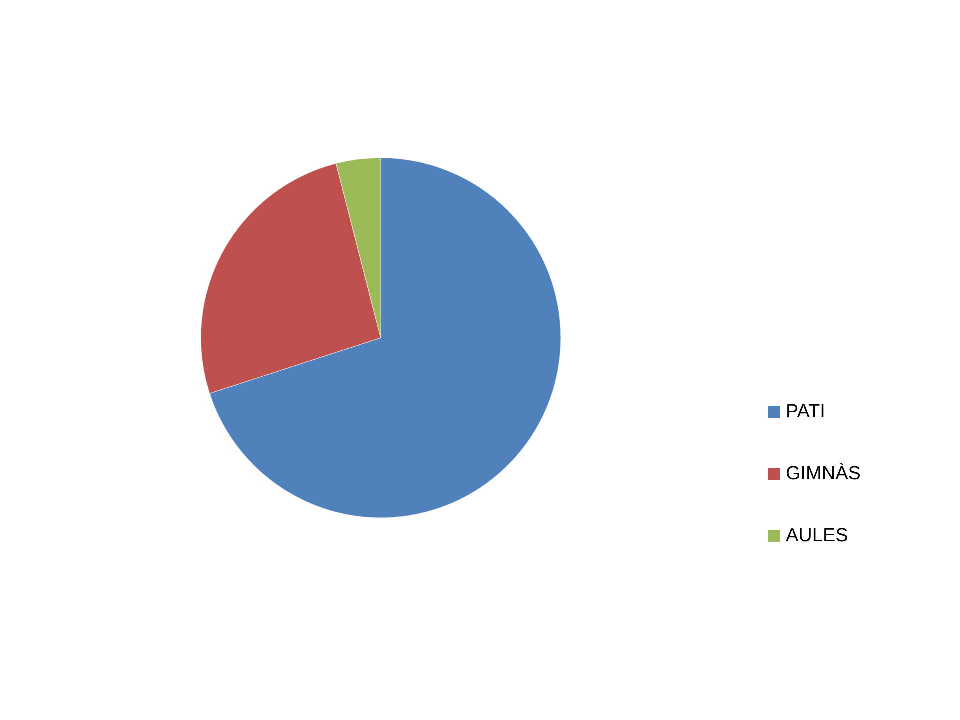 The height and width of the screenshot is (720, 960). What do you see at coordinates (823, 473) in the screenshot?
I see `legend-label: GIMNÀS` at bounding box center [823, 473].